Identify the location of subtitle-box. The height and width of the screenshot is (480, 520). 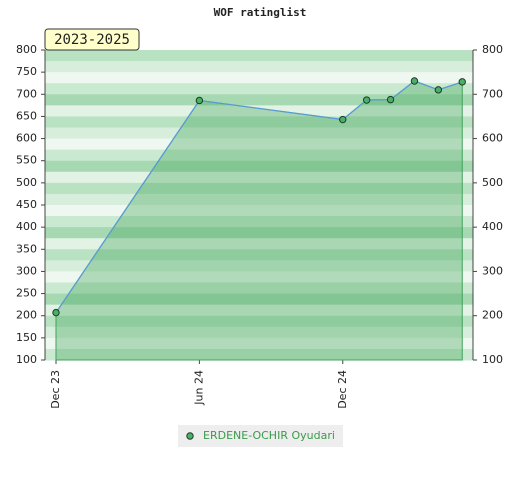
(92, 39).